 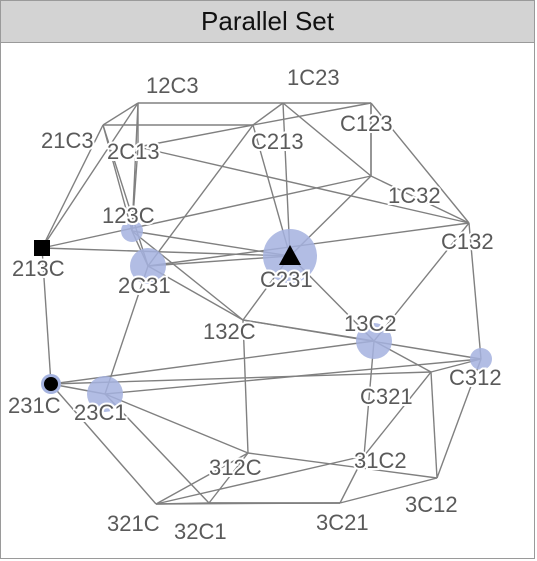 I want to click on edge-321C-32C1, so click(x=182, y=503).